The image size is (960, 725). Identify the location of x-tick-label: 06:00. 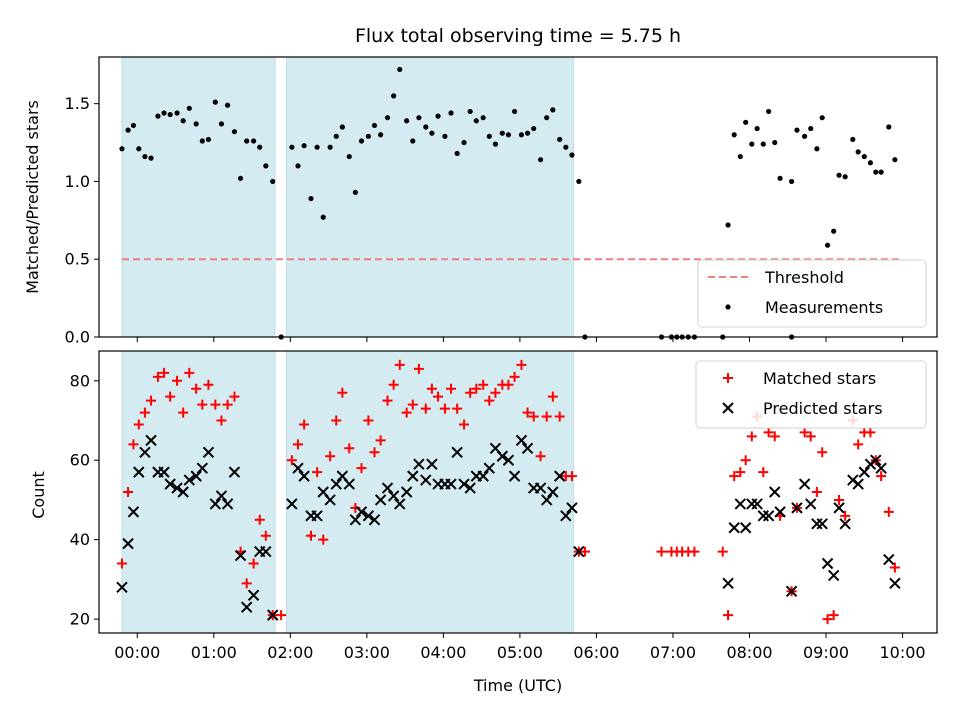
(596, 652).